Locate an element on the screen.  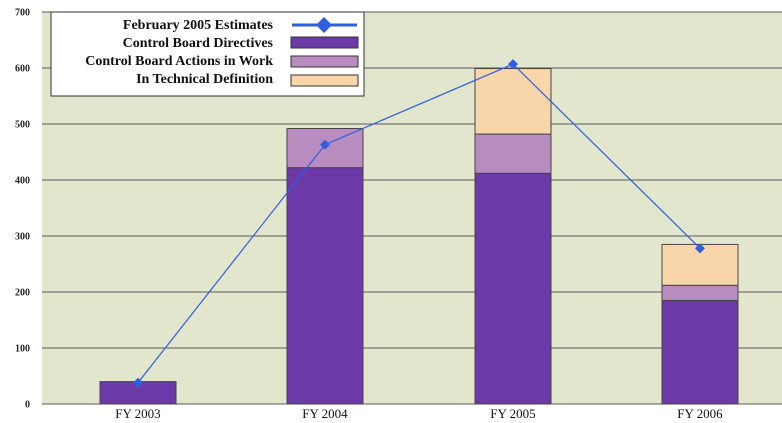
x-tick-label: FY 2006 is located at coordinates (700, 413).